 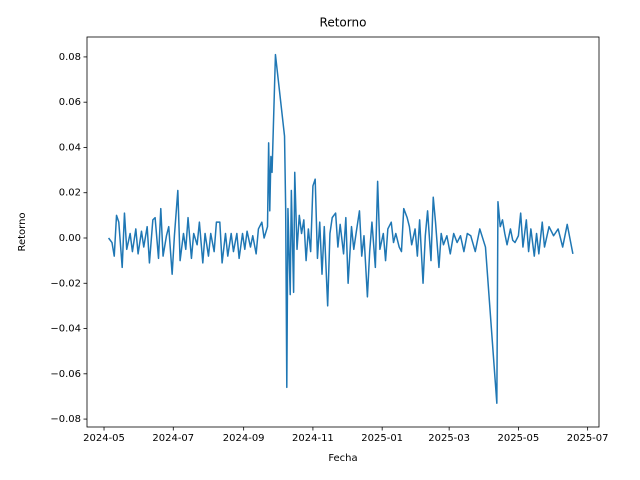 What do you see at coordinates (449, 438) in the screenshot?
I see `x-tick-label: 2025-03` at bounding box center [449, 438].